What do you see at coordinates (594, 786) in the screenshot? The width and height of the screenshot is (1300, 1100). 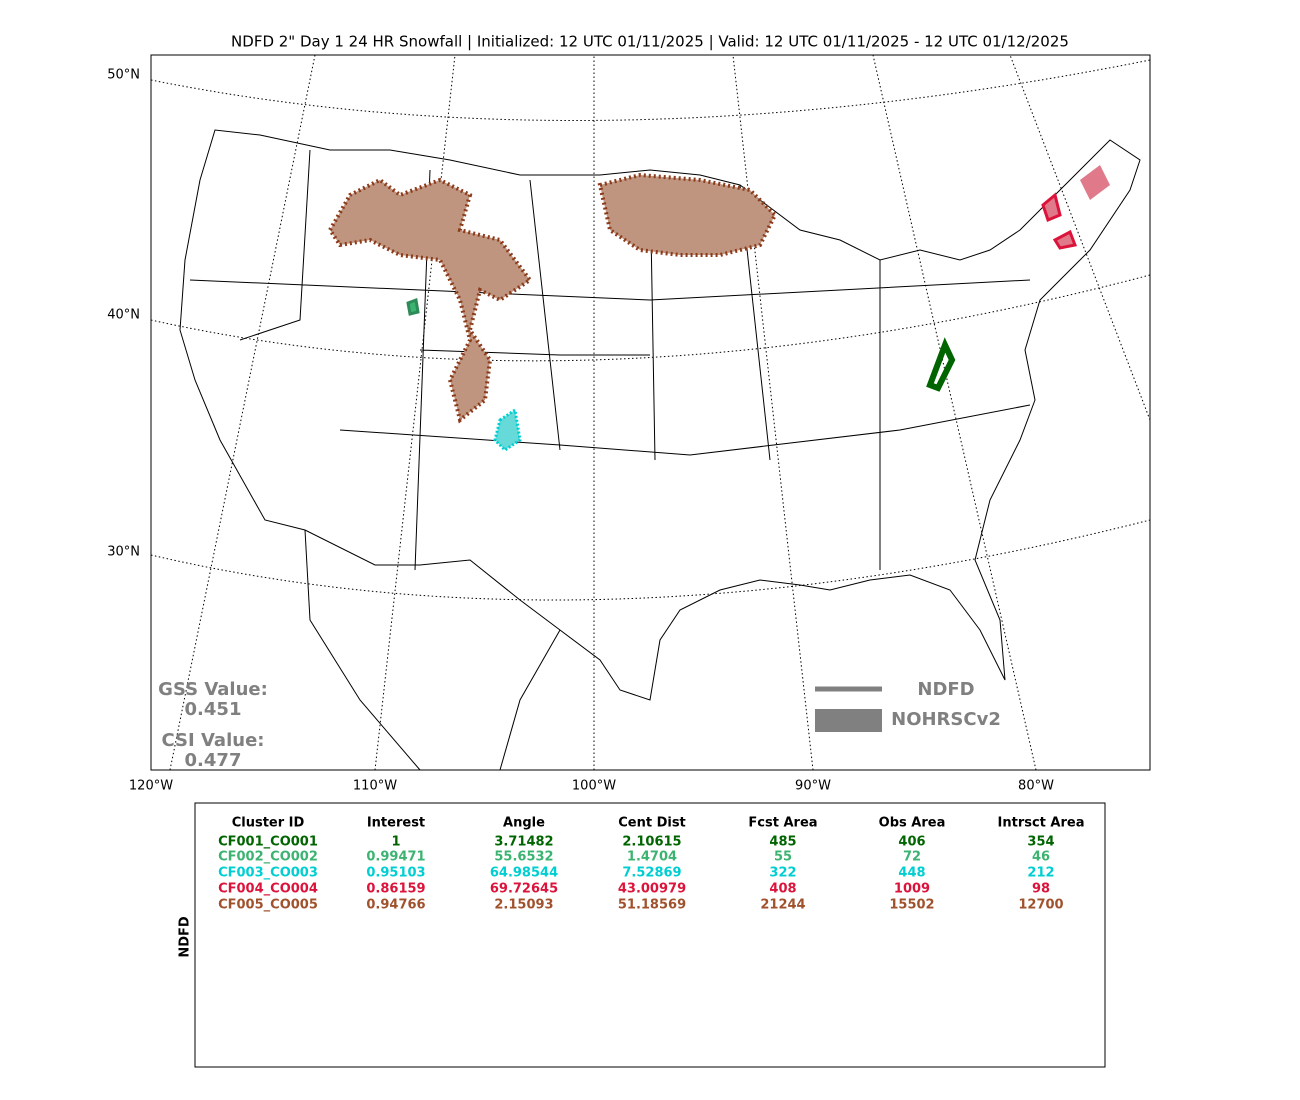 I see `lon-label: 100°W` at bounding box center [594, 786].